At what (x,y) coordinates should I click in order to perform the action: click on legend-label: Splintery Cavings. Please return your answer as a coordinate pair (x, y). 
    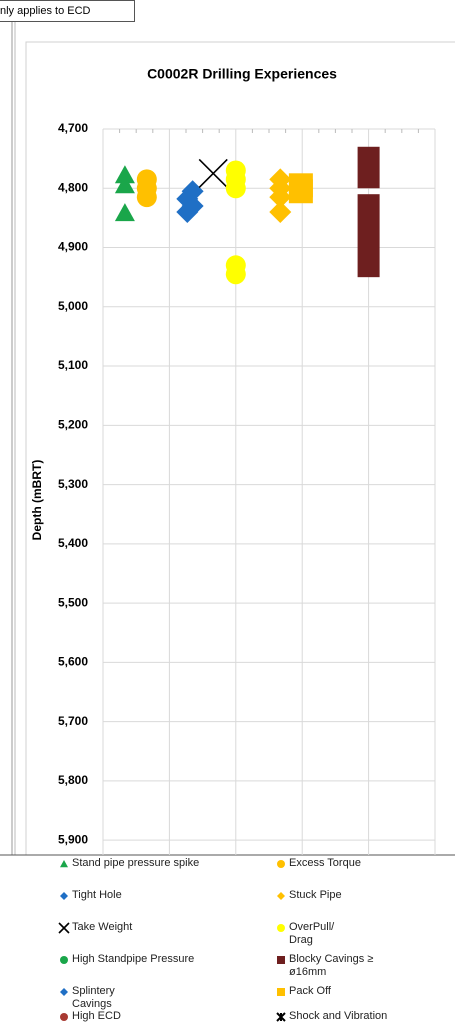
    Looking at the image, I should click on (93, 997).